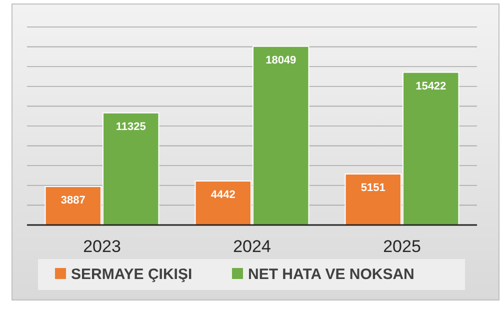  I want to click on data-label: 11325, so click(131, 126).